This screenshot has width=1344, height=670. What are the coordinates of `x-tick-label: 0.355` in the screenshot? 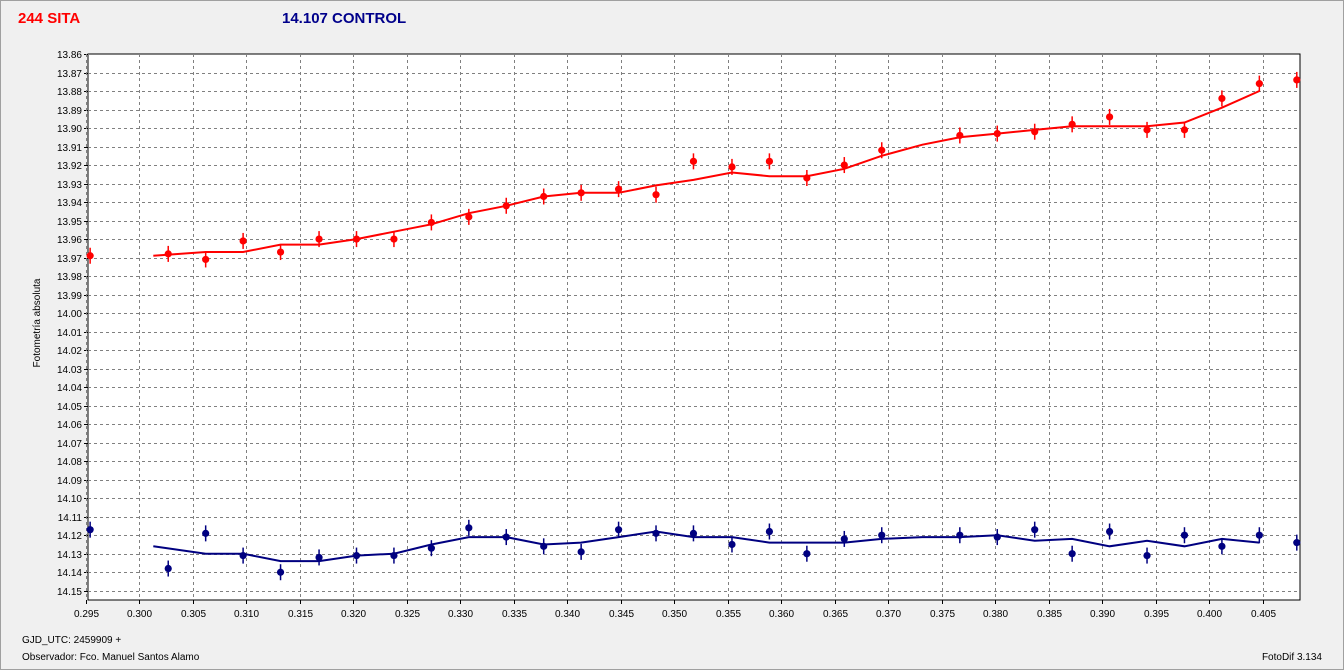 It's located at (728, 614).